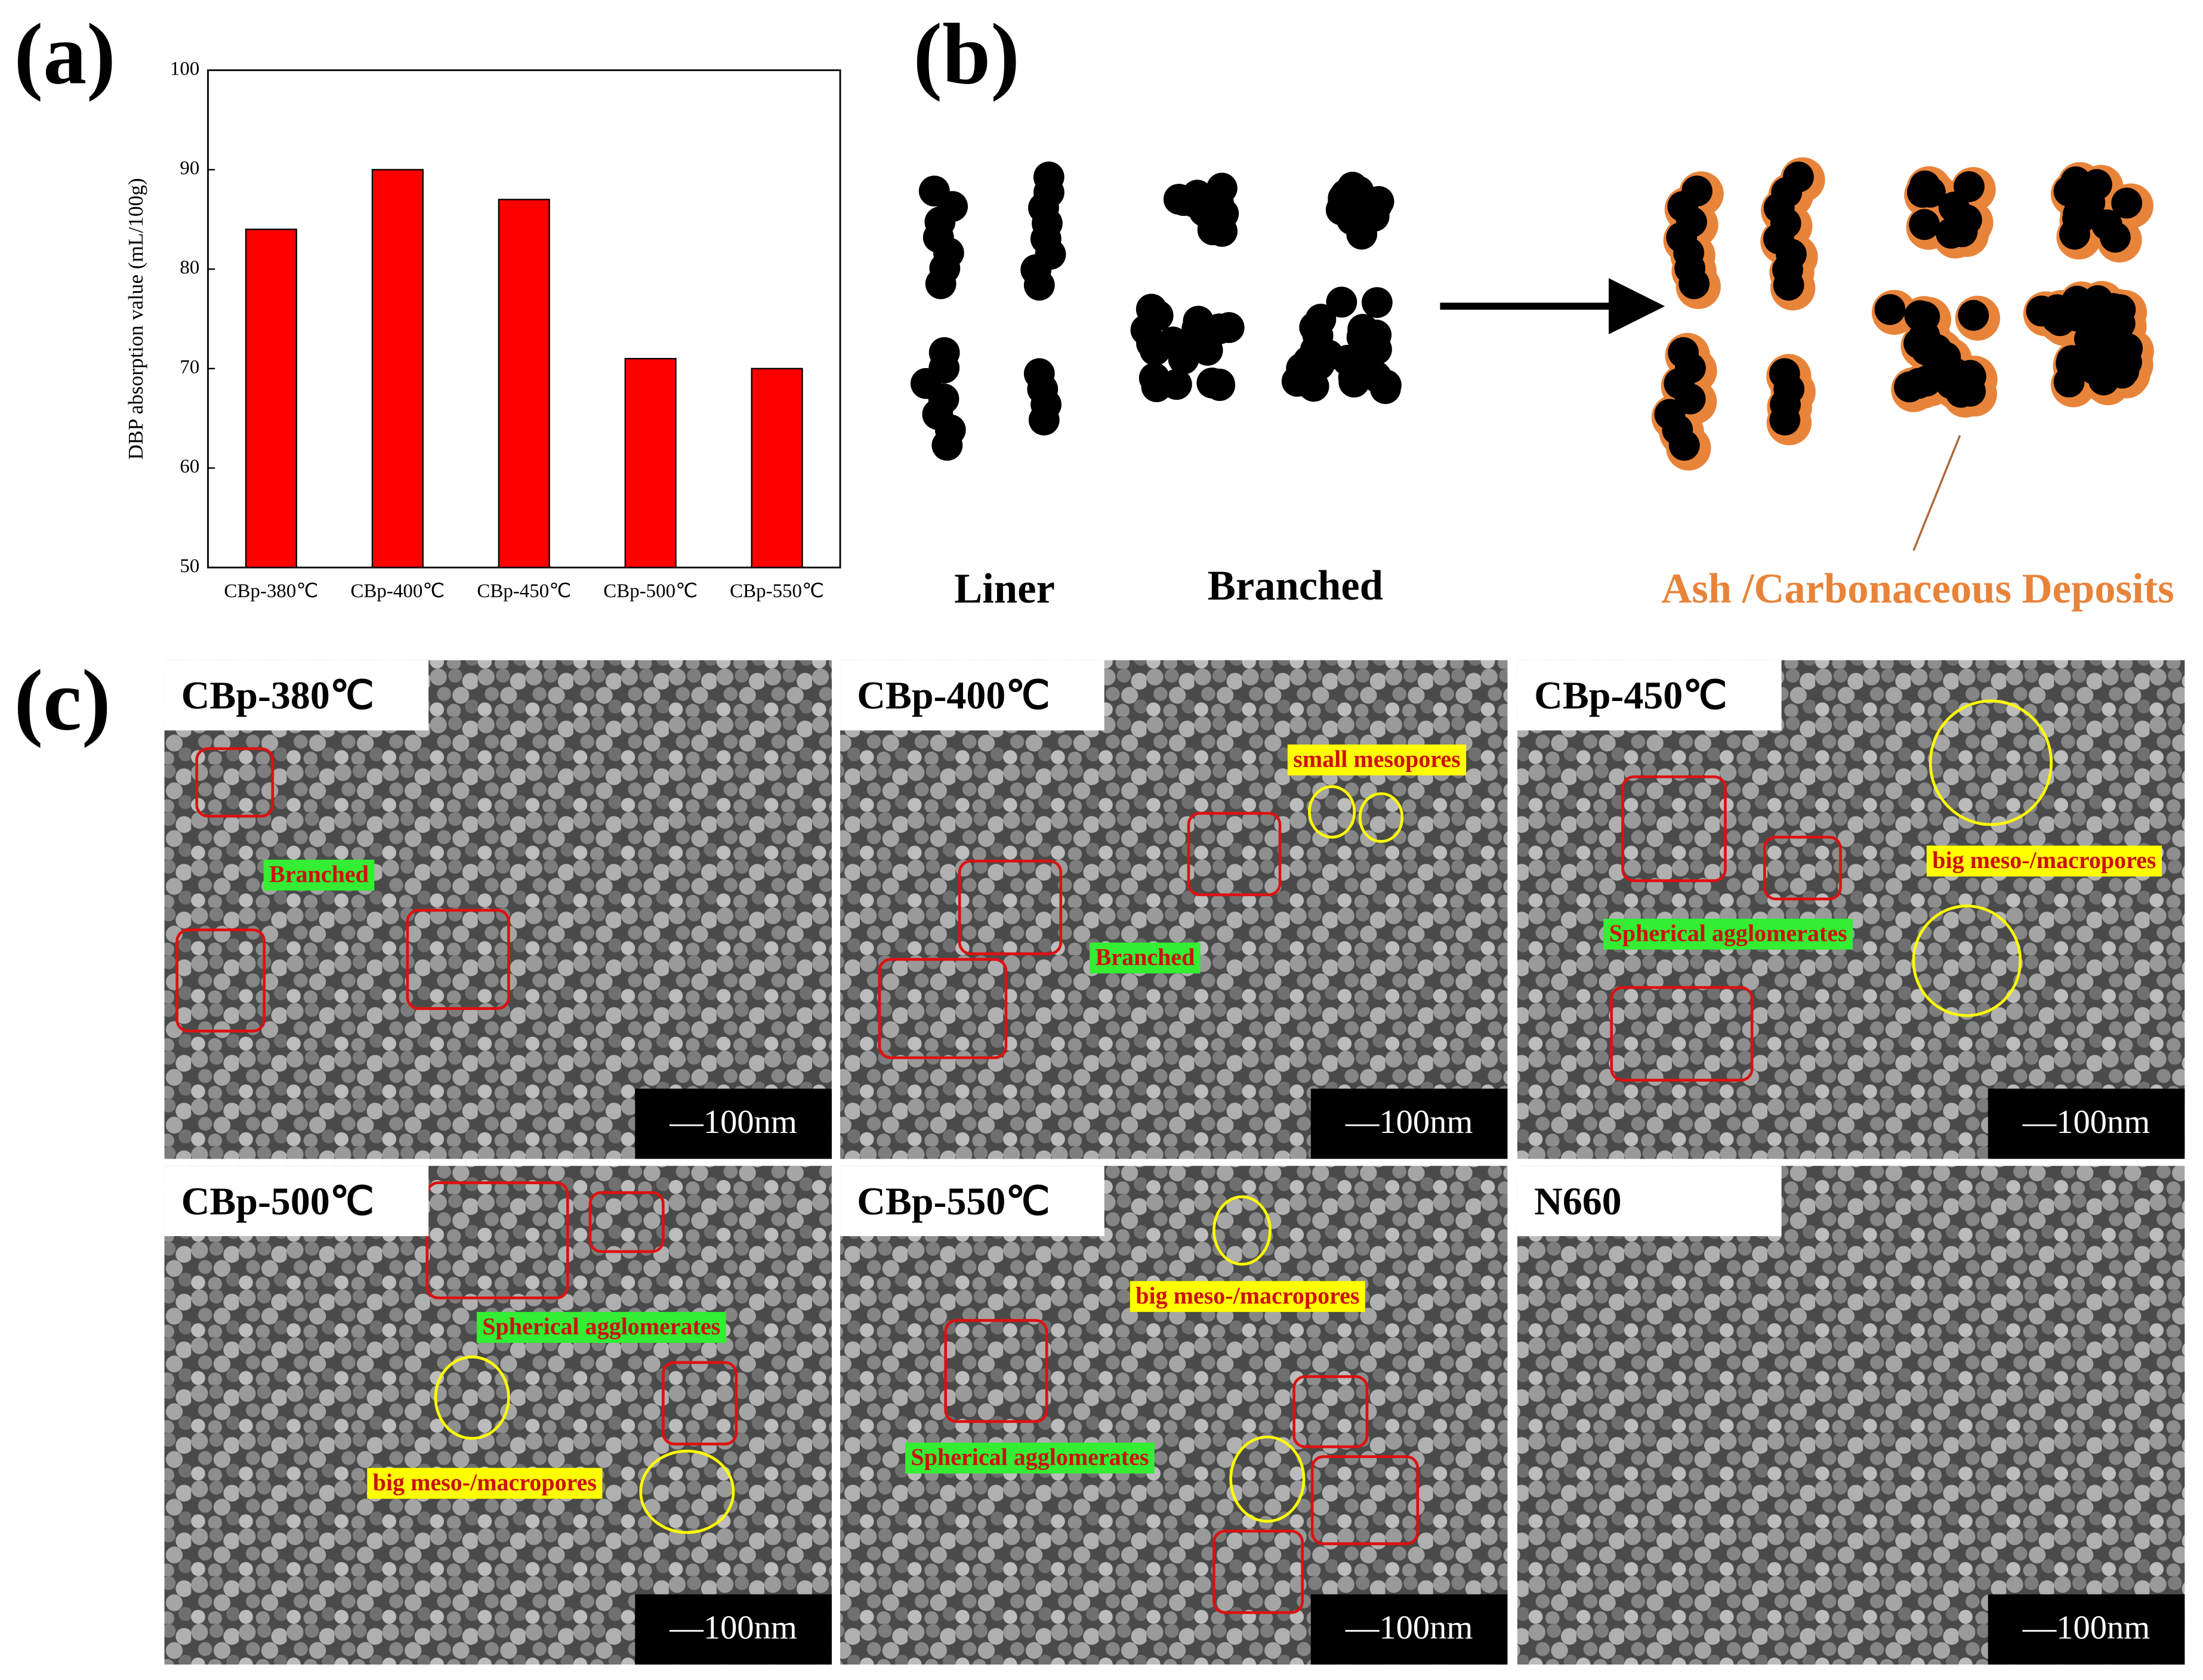  I want to click on panel-title: CBp-450℃, so click(1631, 696).